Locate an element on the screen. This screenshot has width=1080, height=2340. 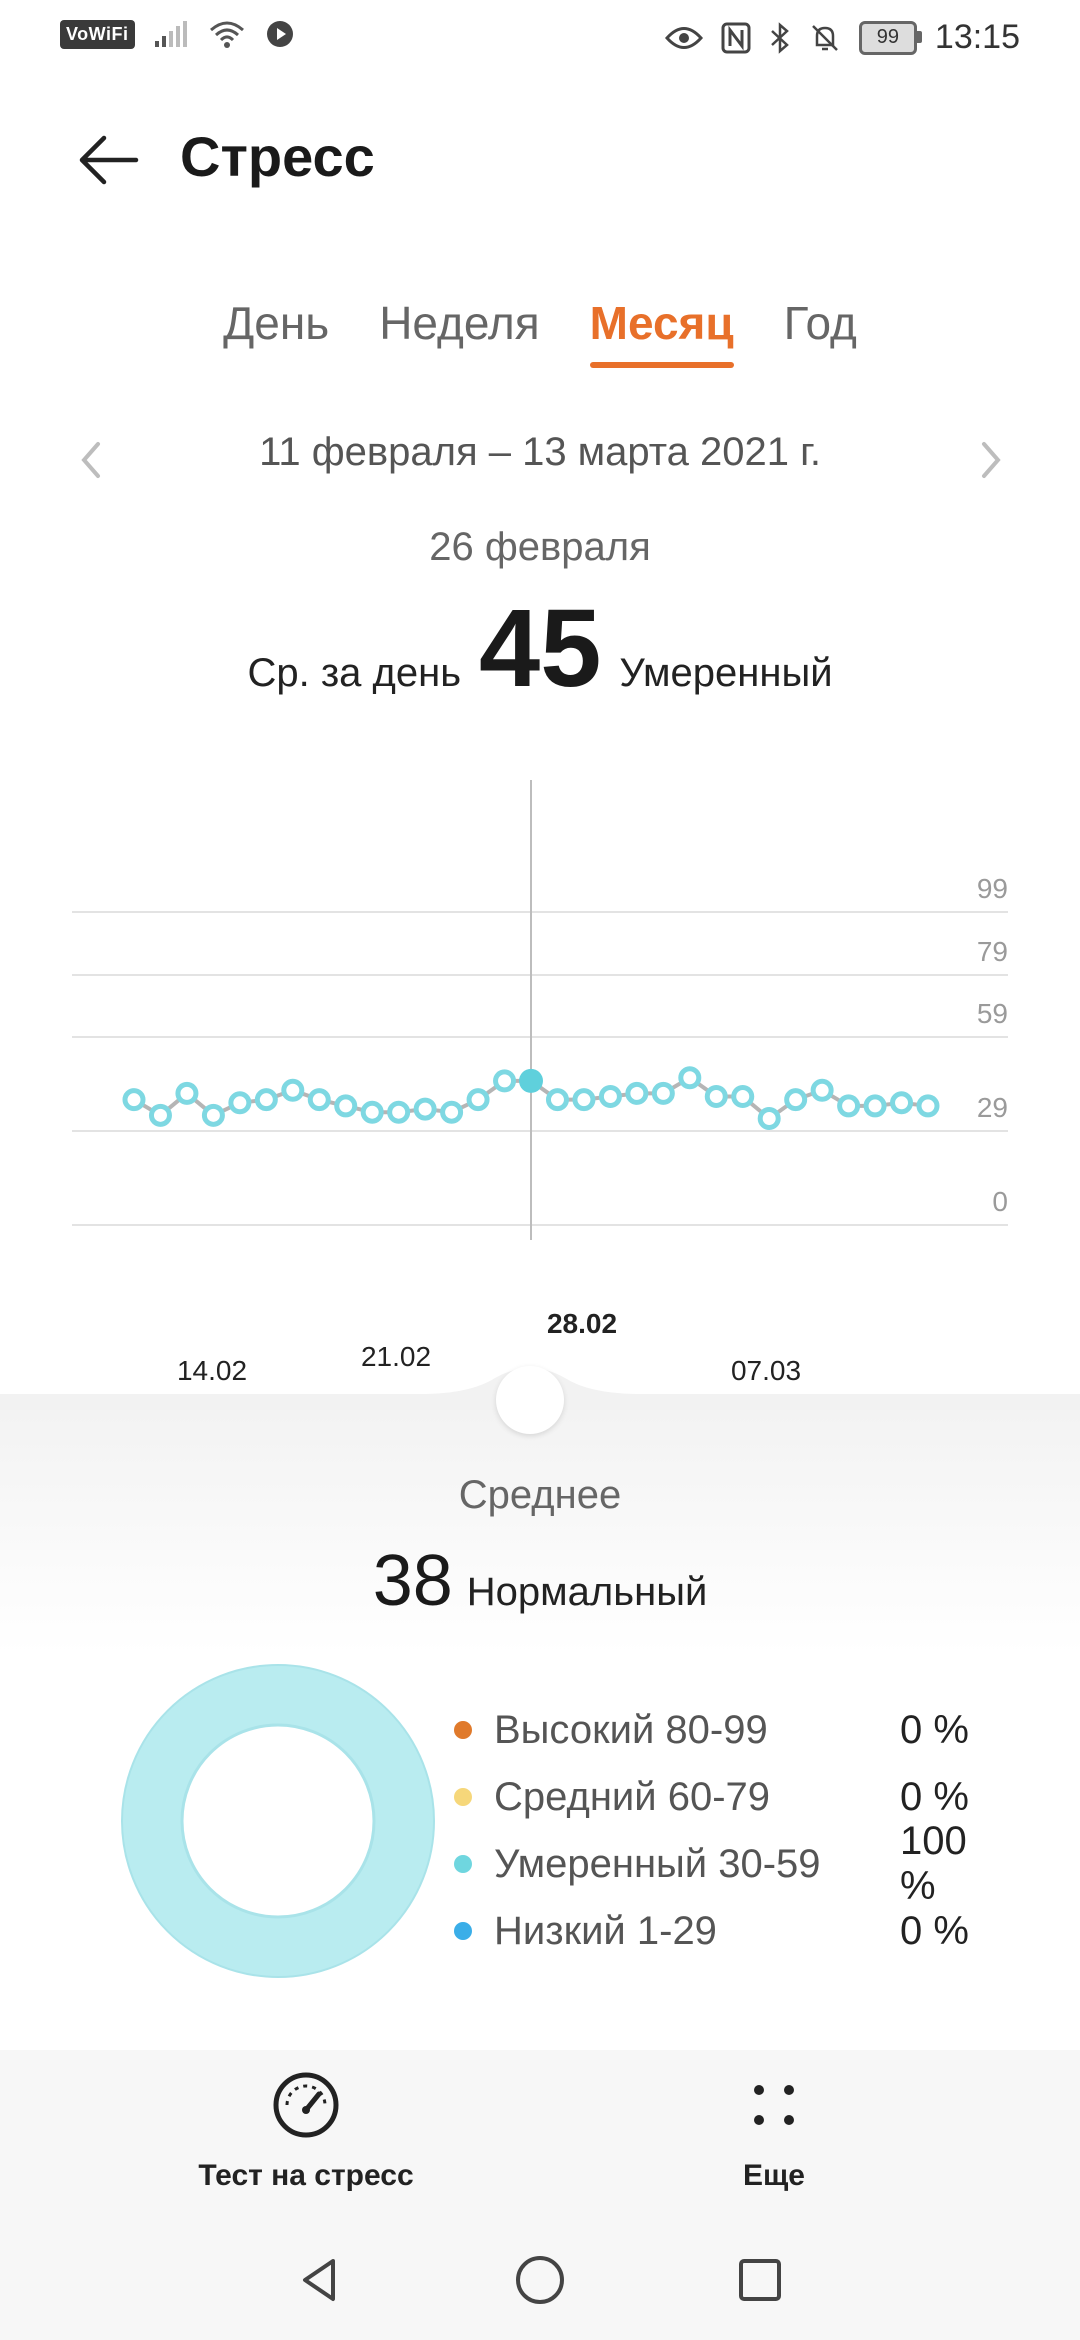
vowifi-icon: VoWiFi is located at coordinates (97, 34).